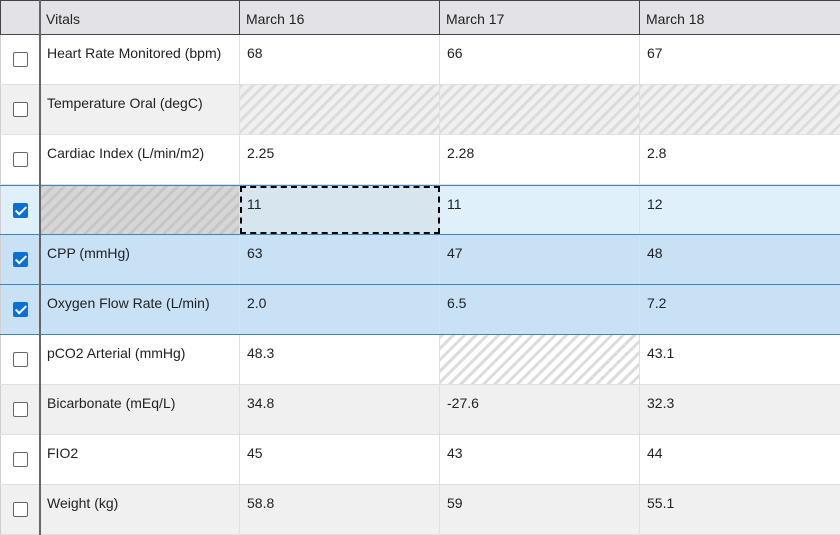 The width and height of the screenshot is (840, 535). I want to click on value-cell: 2.25, so click(340, 159).